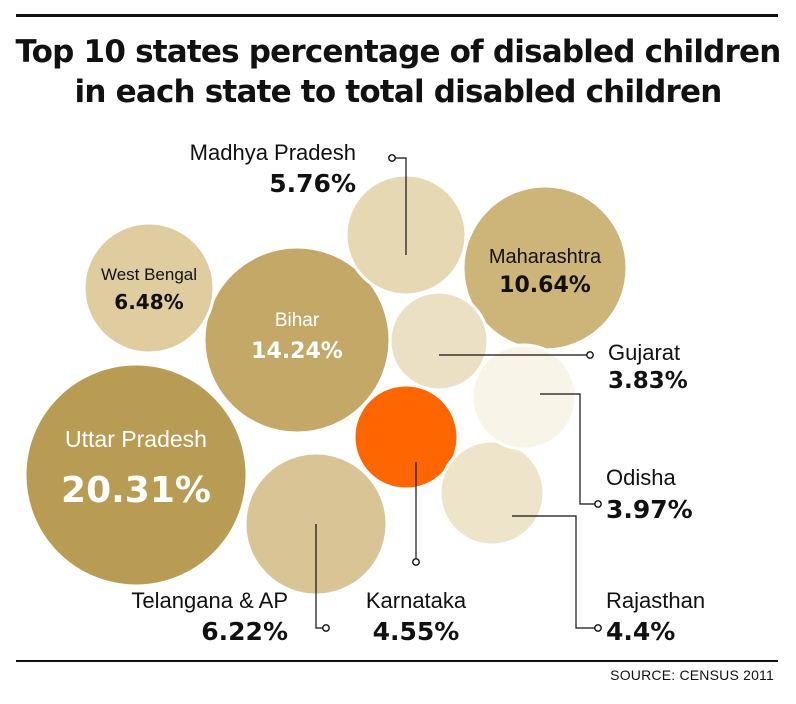  I want to click on bubble-karnataka, so click(406, 437).